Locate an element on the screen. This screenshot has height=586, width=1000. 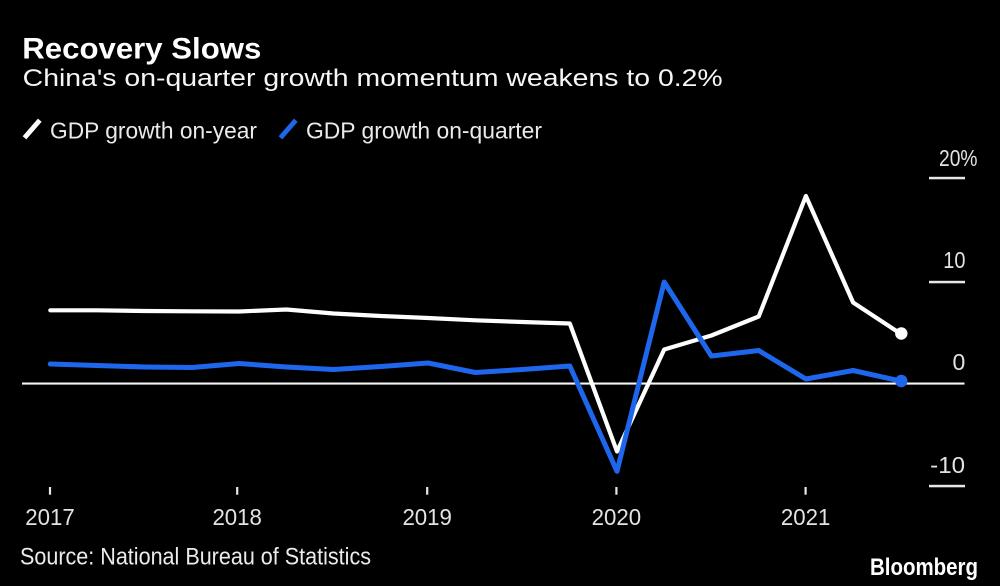
svg-text: 2017 is located at coordinates (50, 517).